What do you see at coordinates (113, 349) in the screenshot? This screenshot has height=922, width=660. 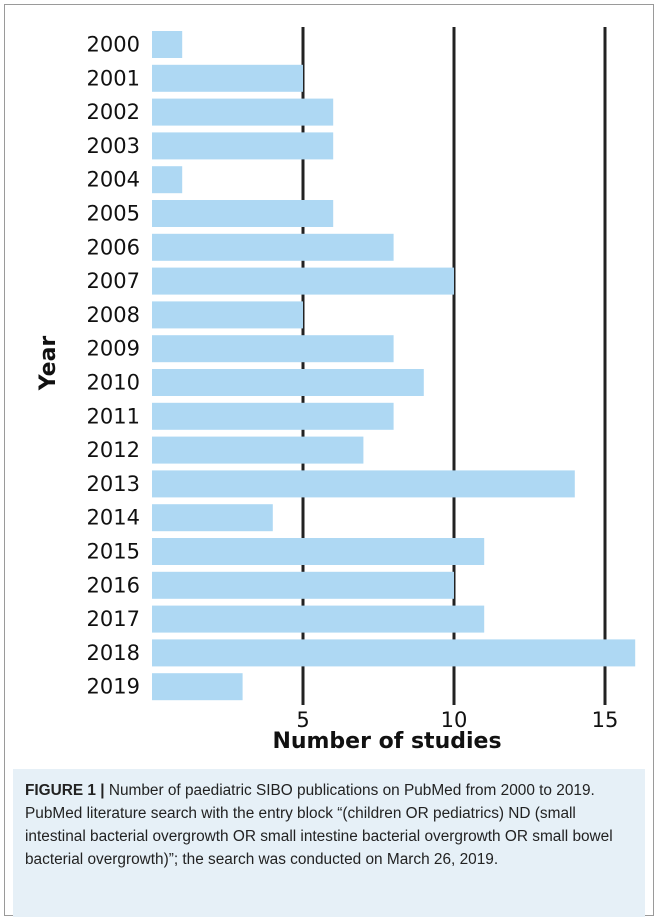 I see `year-label-2009: 2009` at bounding box center [113, 349].